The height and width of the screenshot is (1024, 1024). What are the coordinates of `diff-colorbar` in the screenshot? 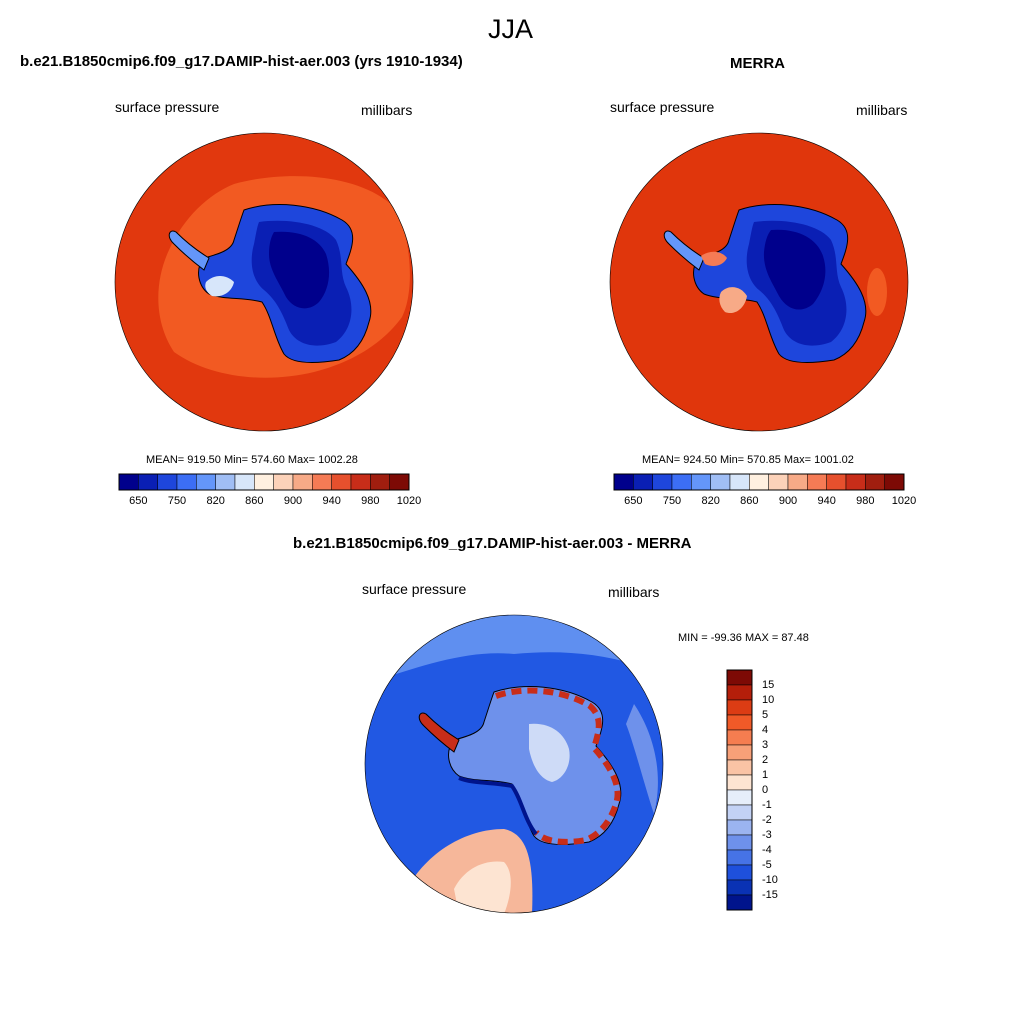 It's located at (739, 790).